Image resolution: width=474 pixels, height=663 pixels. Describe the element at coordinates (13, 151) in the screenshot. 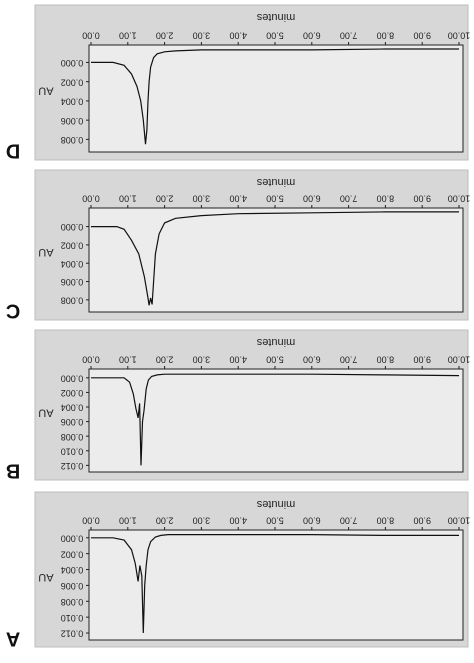

I see `panel-label: D` at that location.